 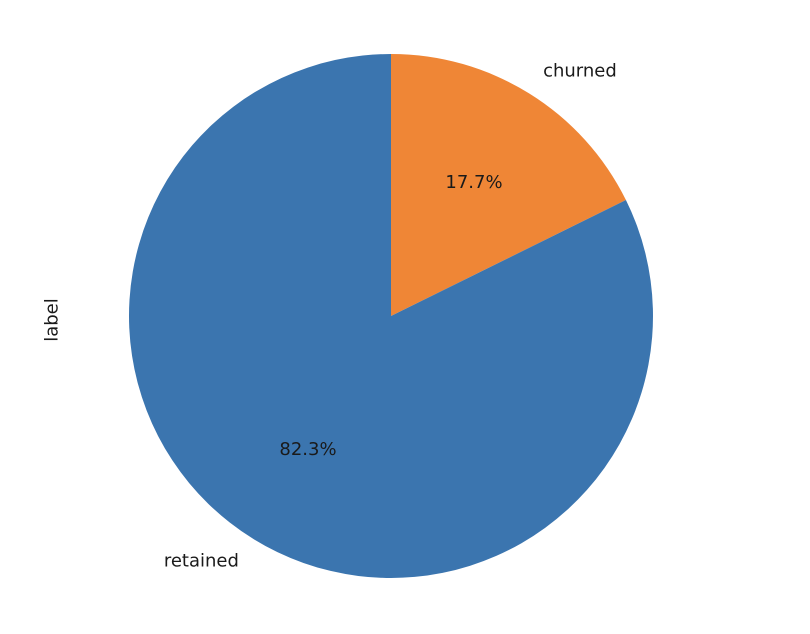 I want to click on slice-percent-retained: 82.3%, so click(x=307, y=449).